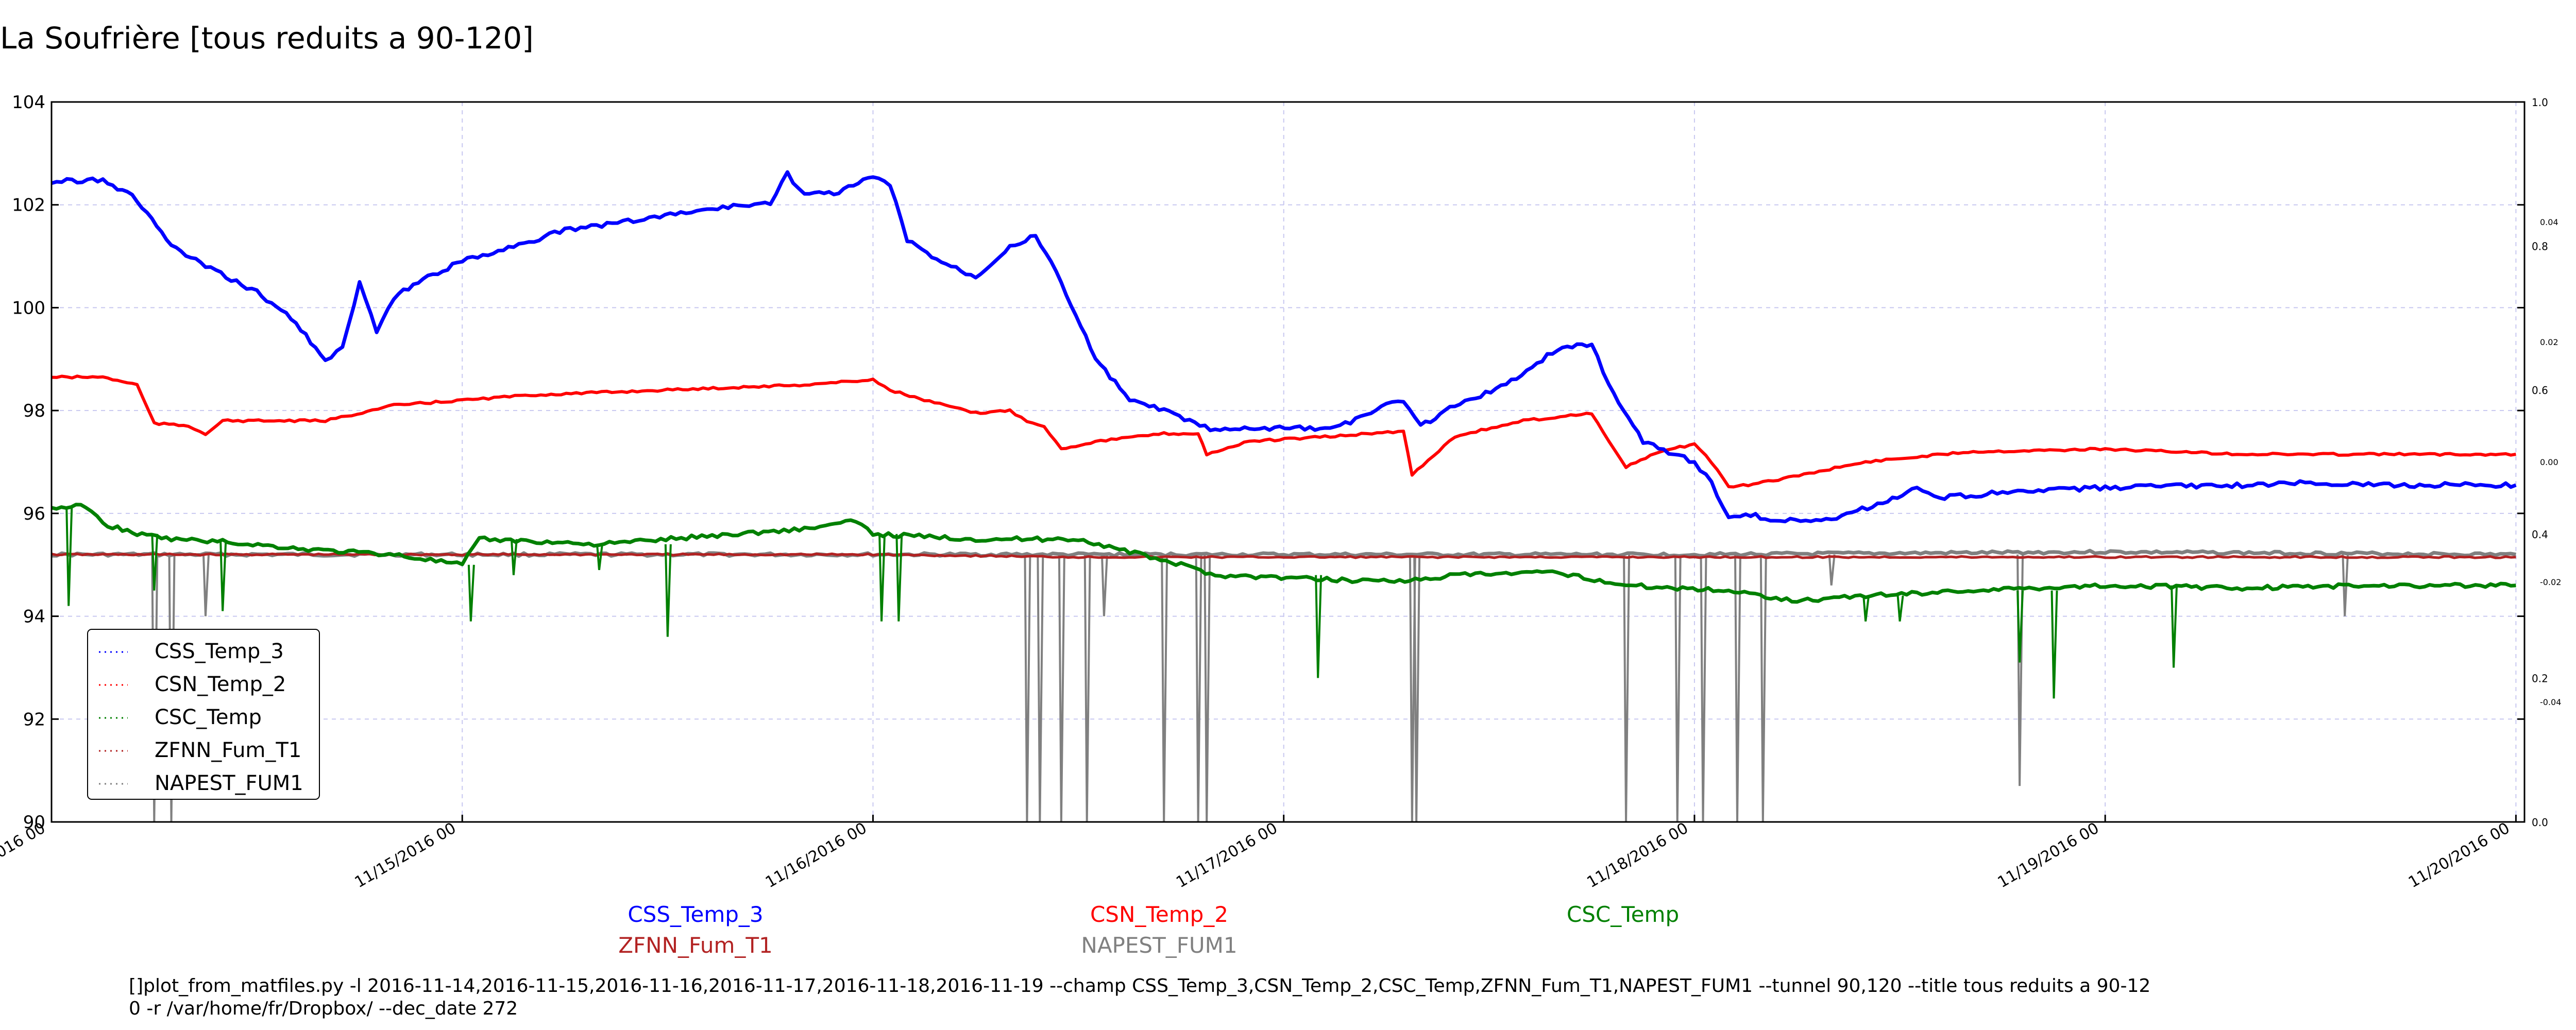 This screenshot has height=1030, width=2576. Describe the element at coordinates (1159, 945) in the screenshot. I see `bottom-label: NAPEST_FUM1` at that location.